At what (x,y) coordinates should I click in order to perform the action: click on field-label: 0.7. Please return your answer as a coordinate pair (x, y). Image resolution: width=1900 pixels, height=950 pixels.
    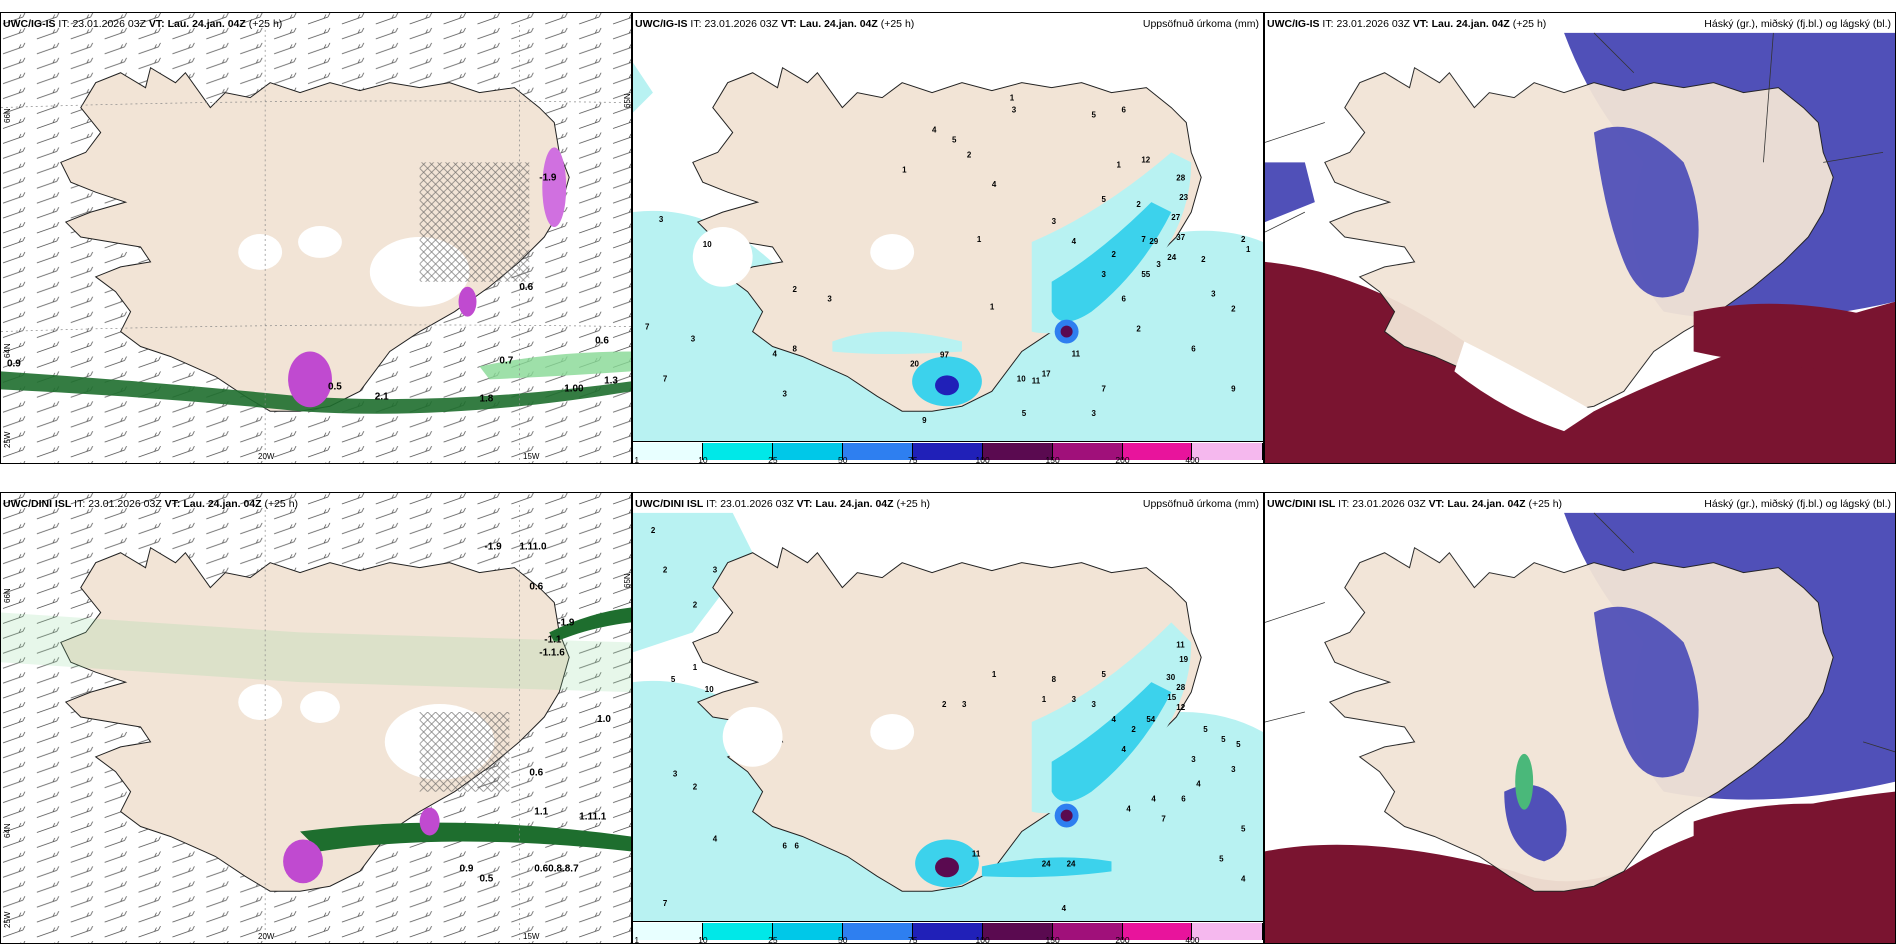
    Looking at the image, I should click on (506, 360).